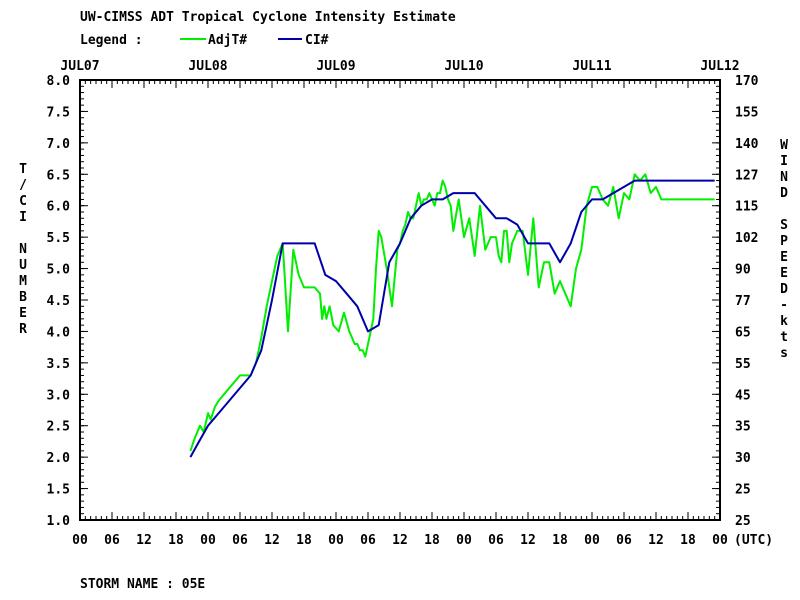 This screenshot has height=600, width=800. What do you see at coordinates (335, 66) in the screenshot?
I see `date-label: JUL09` at bounding box center [335, 66].